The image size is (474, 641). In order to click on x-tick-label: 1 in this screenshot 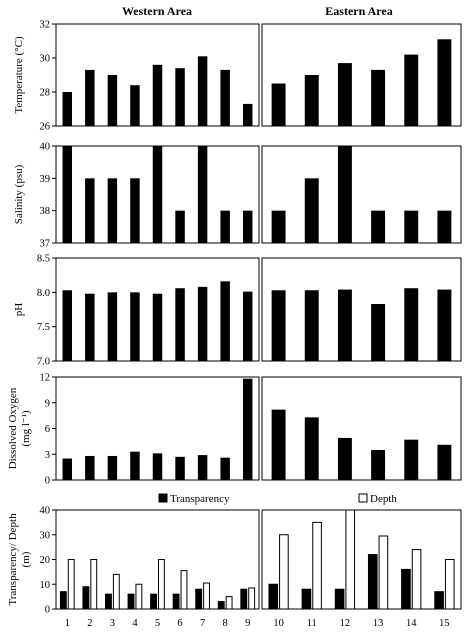, I will do `click(67, 623)`.